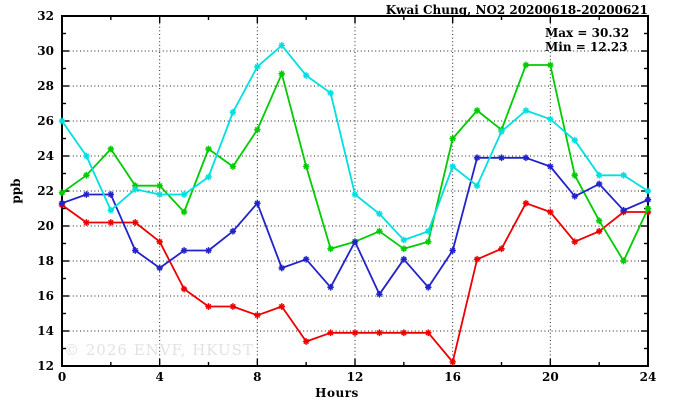  What do you see at coordinates (45, 191) in the screenshot?
I see `y-tick-label: 22` at bounding box center [45, 191].